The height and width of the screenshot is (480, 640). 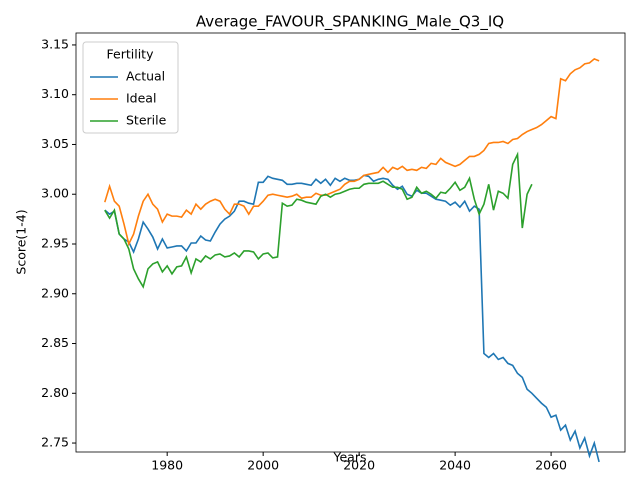 I want to click on y-tick-label: 3.00, so click(x=55, y=193).